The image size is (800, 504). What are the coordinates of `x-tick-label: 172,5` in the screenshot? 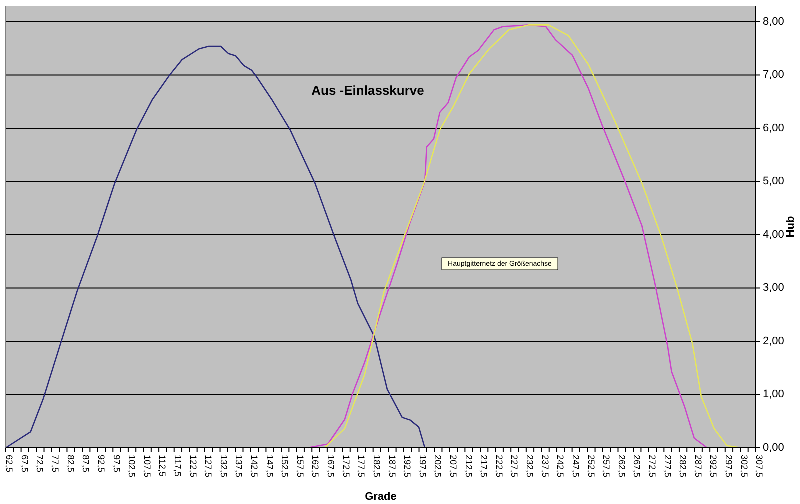 It's located at (346, 466).